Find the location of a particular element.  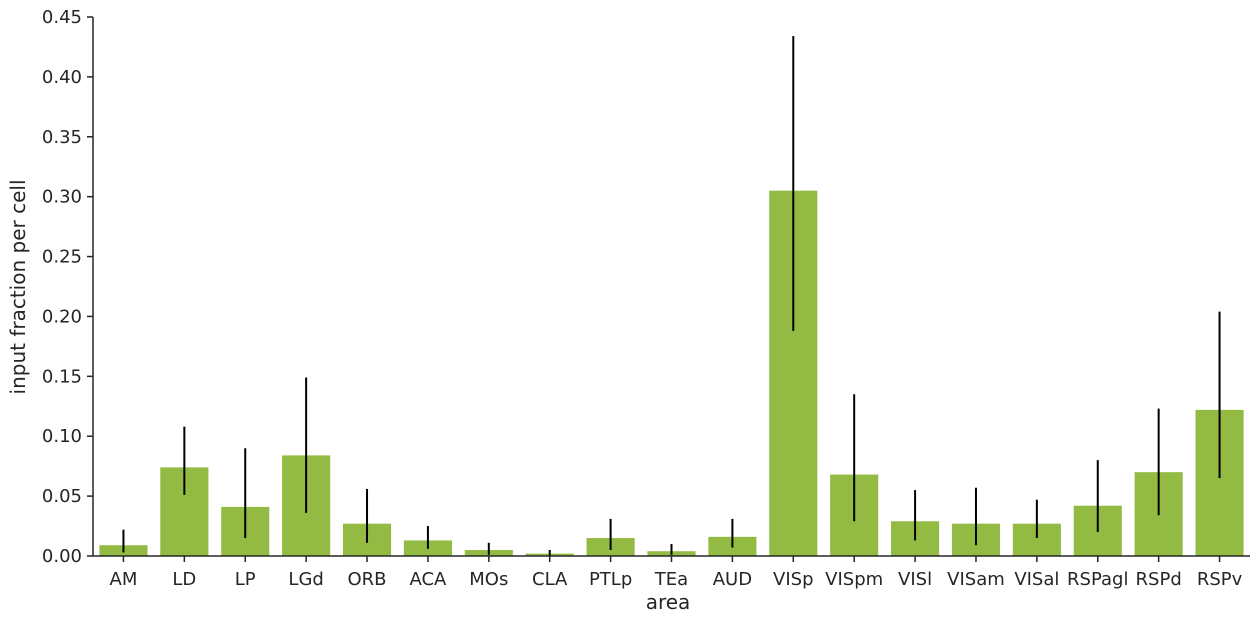

y-tick-label: 0.40 is located at coordinates (62, 77).